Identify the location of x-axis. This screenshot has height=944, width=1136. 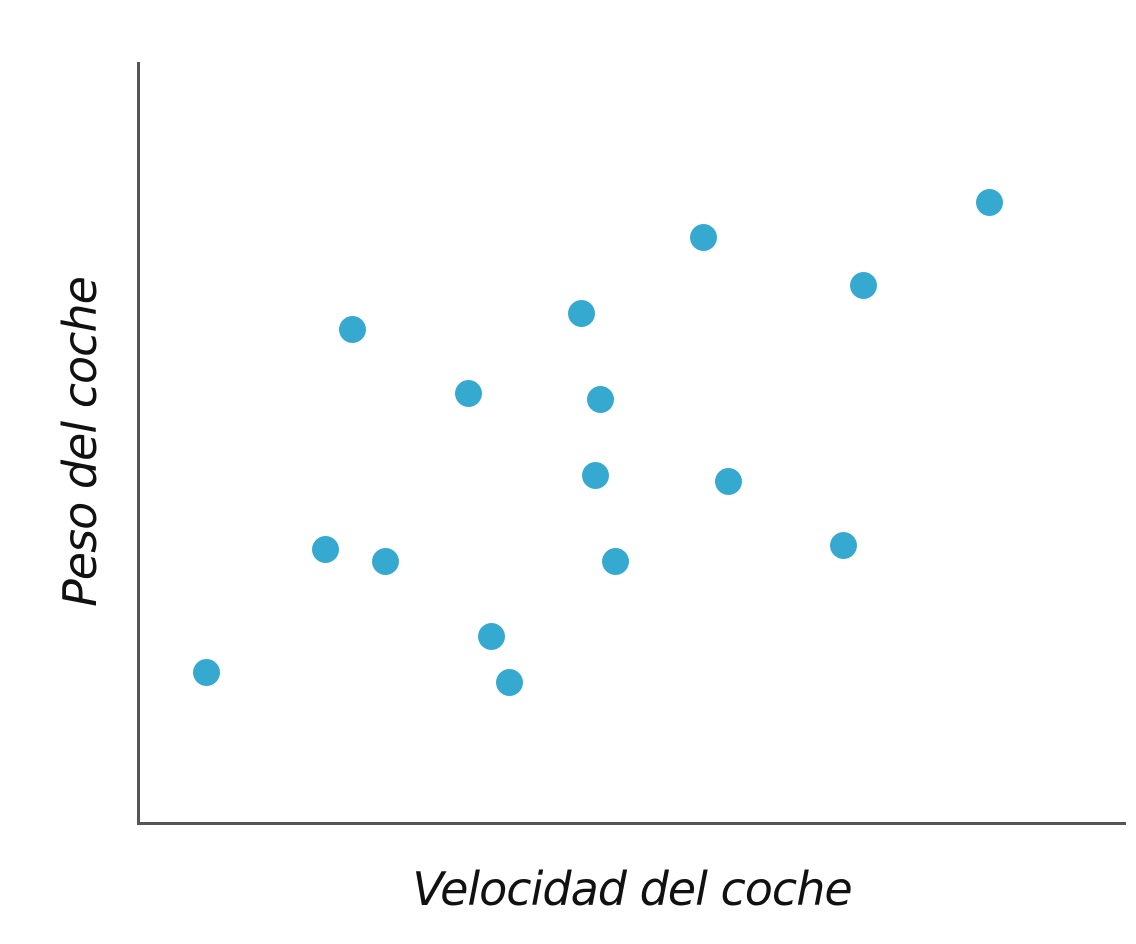
(631, 823).